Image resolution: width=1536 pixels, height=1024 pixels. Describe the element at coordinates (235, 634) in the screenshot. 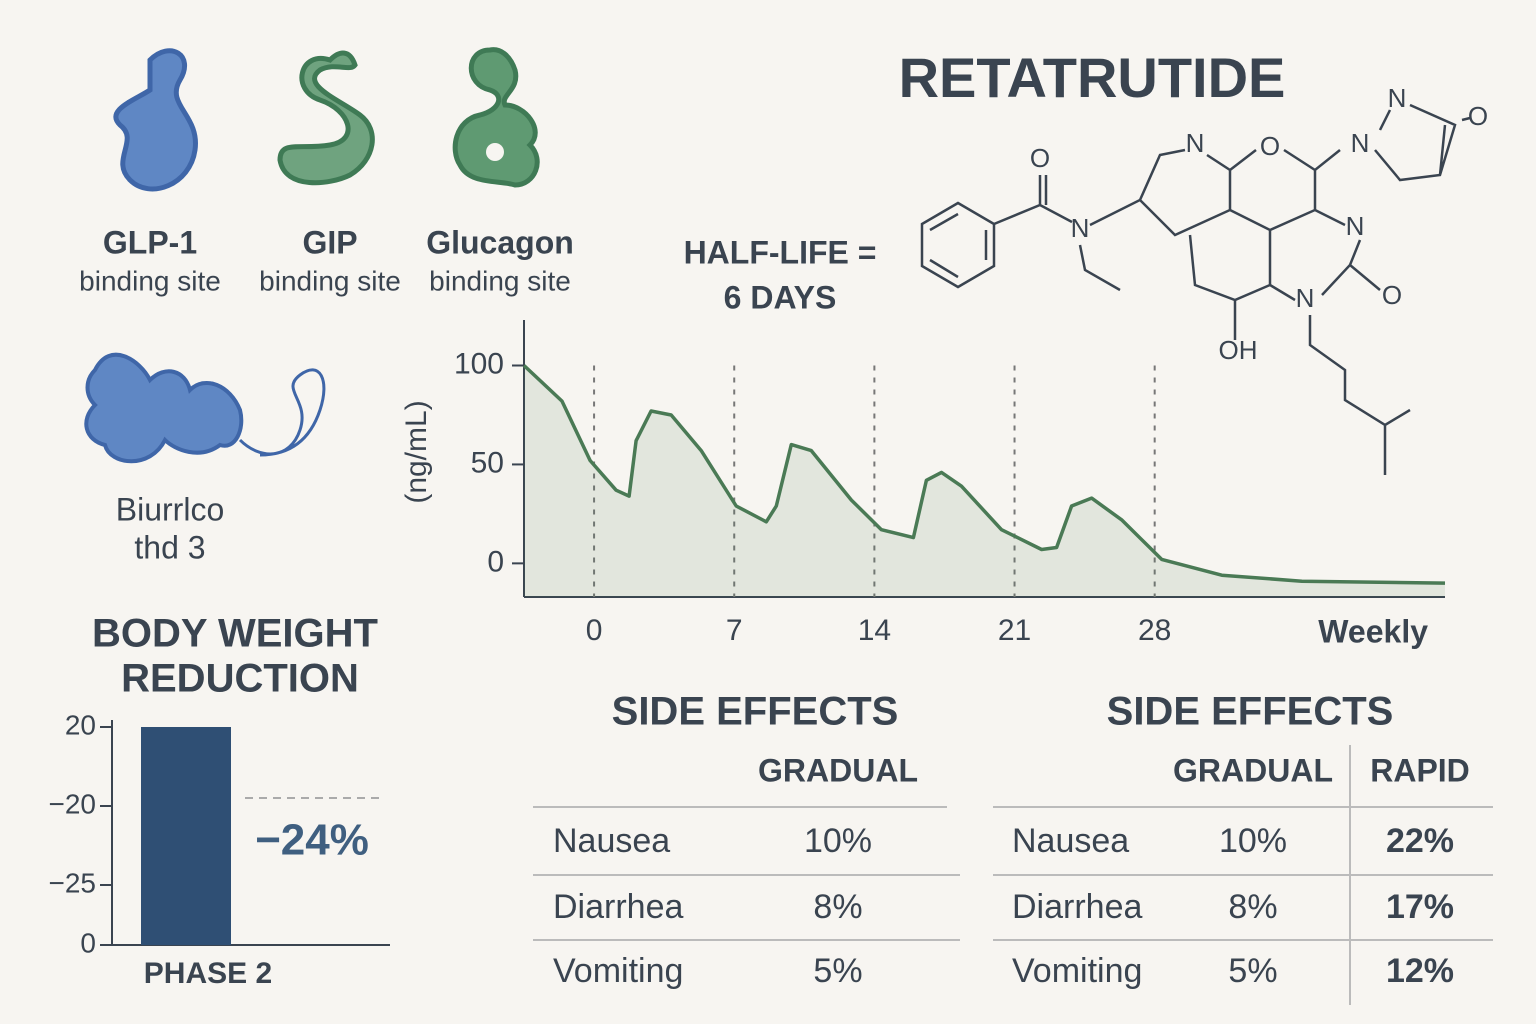

I see `panel-title: BODY WEIGHT` at that location.